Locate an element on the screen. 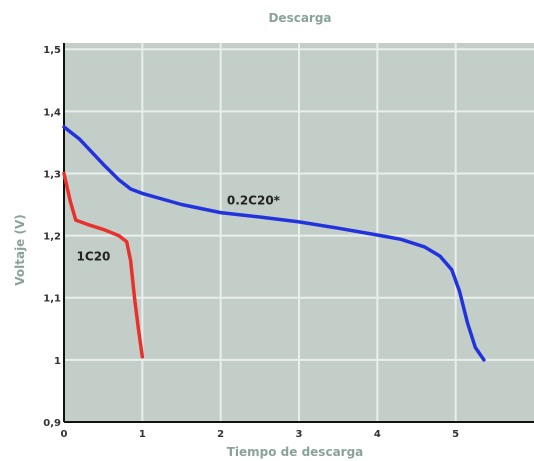 The image size is (534, 461). y-tick-label: 1,1 is located at coordinates (52, 299).